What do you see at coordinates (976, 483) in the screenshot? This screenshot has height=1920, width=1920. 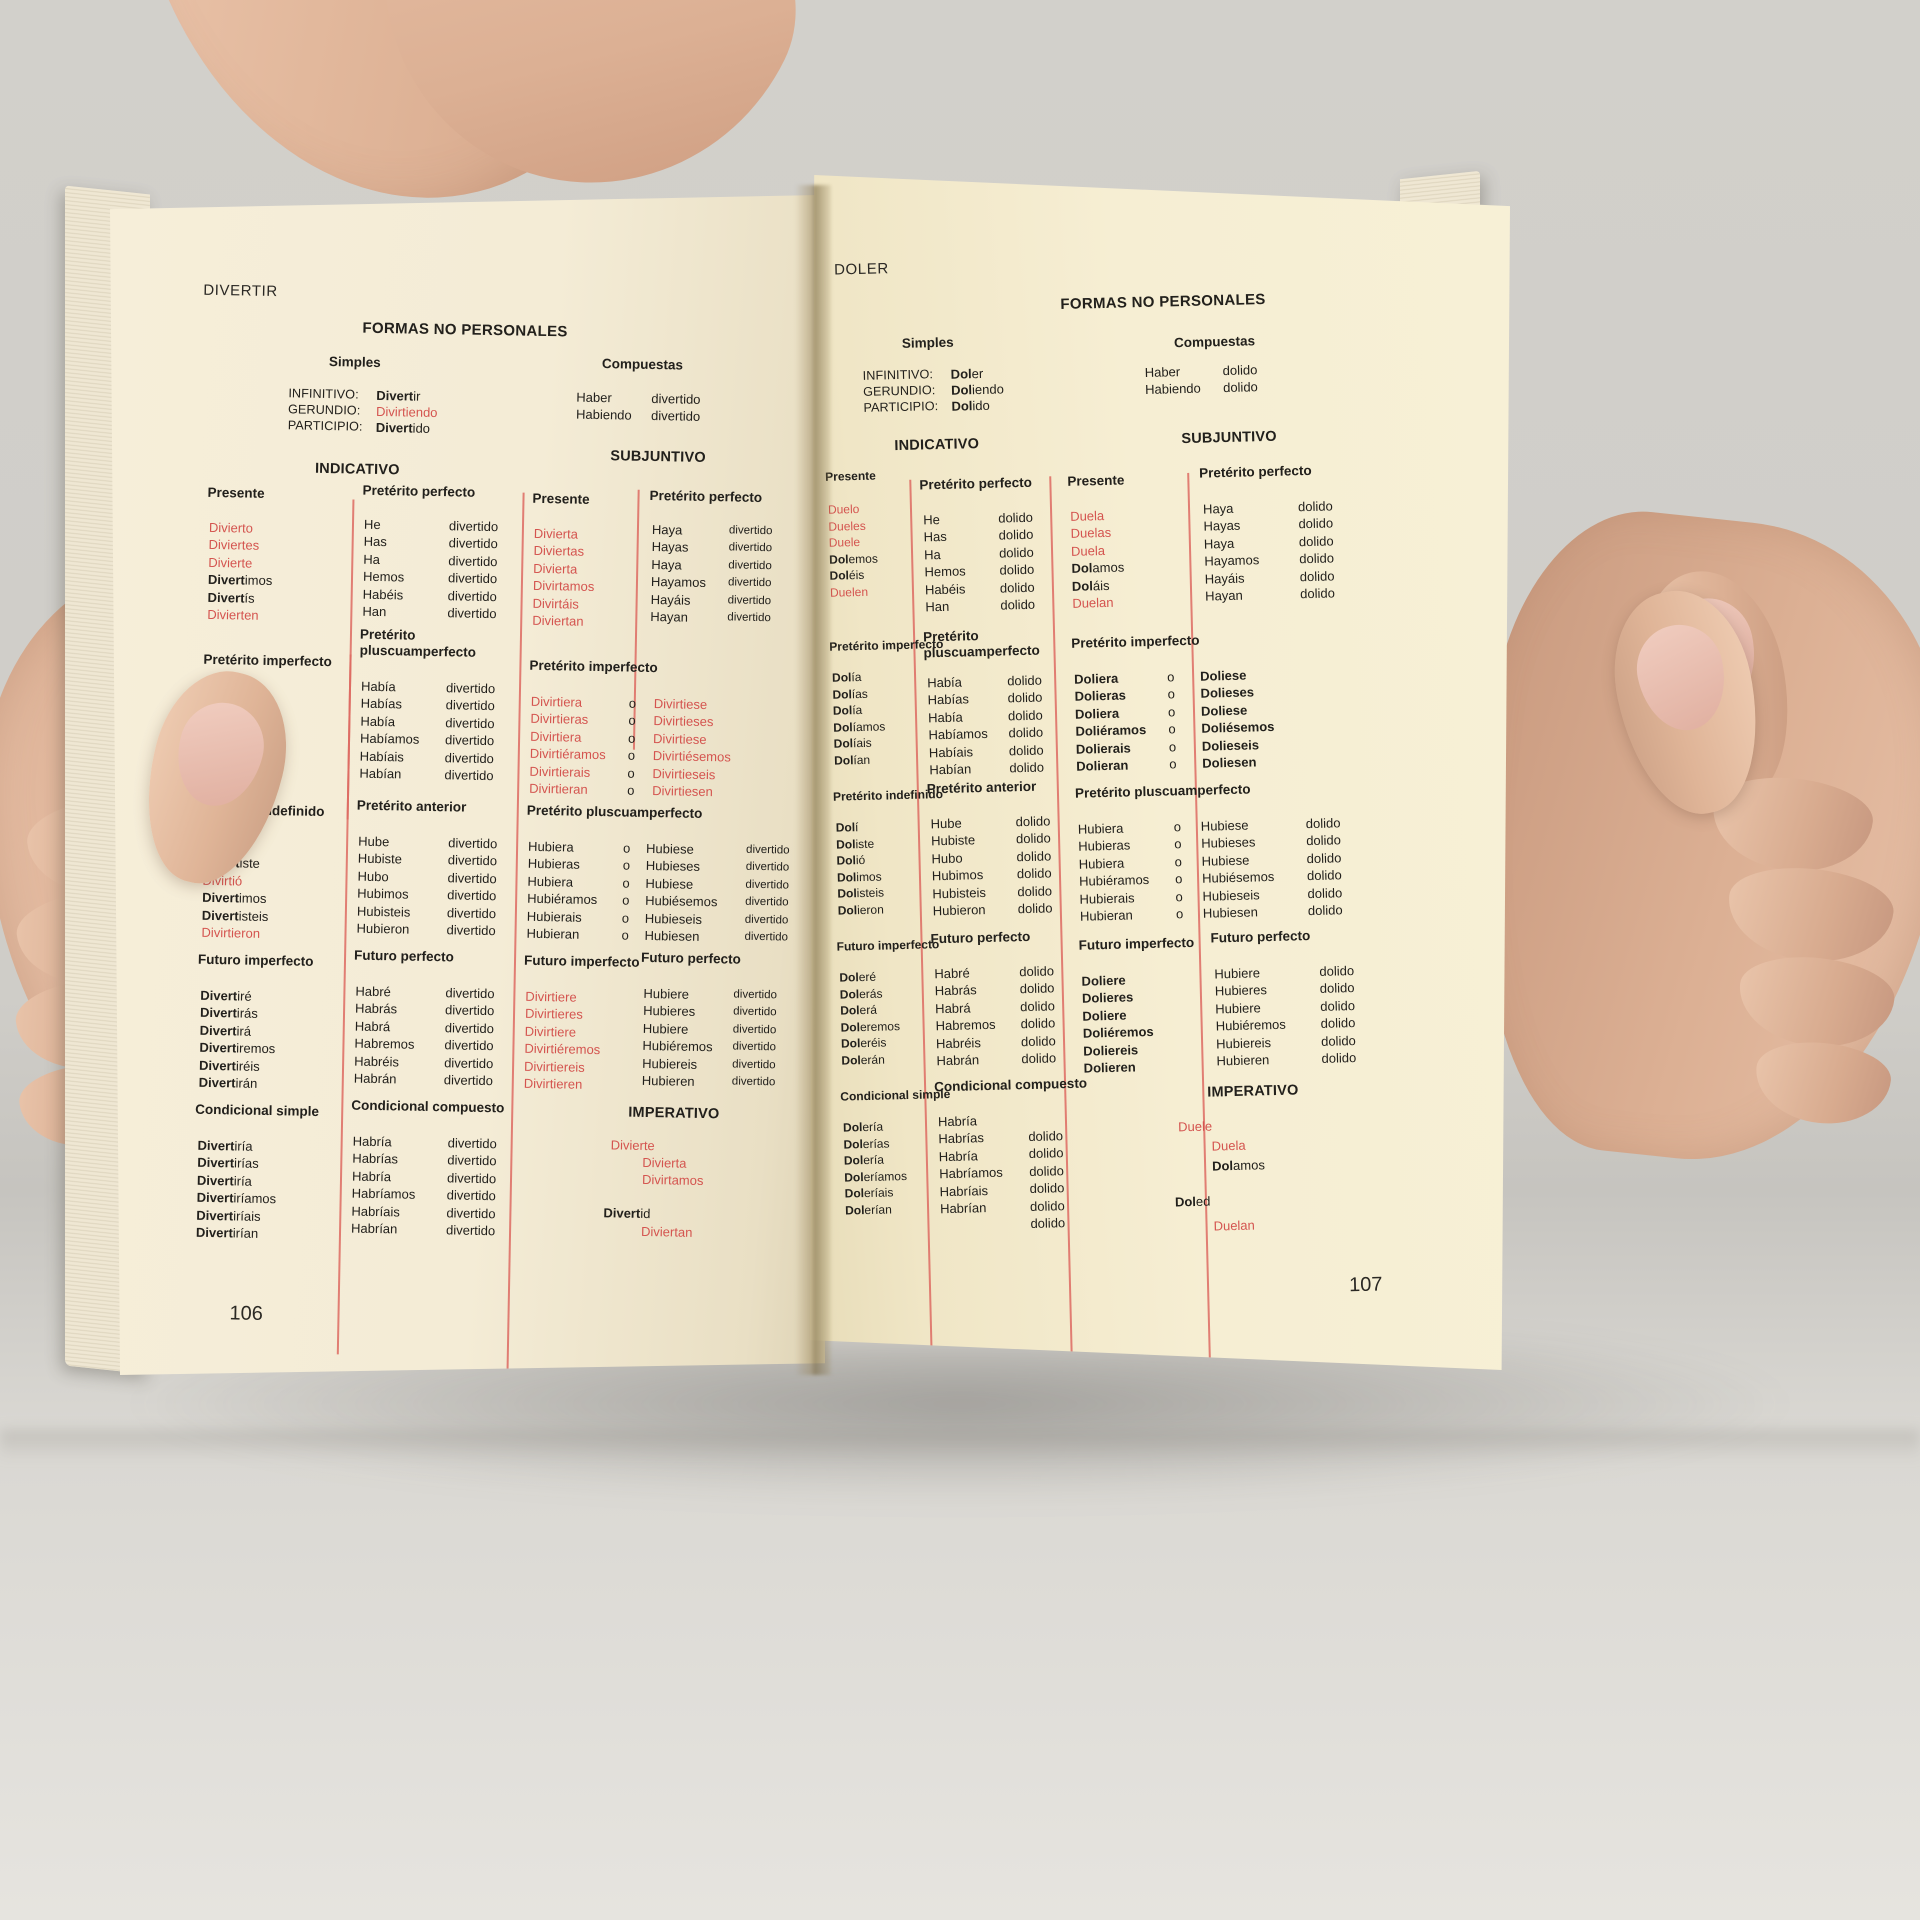 I see `right-ind-pretperf-head: Pretérito perfecto` at bounding box center [976, 483].